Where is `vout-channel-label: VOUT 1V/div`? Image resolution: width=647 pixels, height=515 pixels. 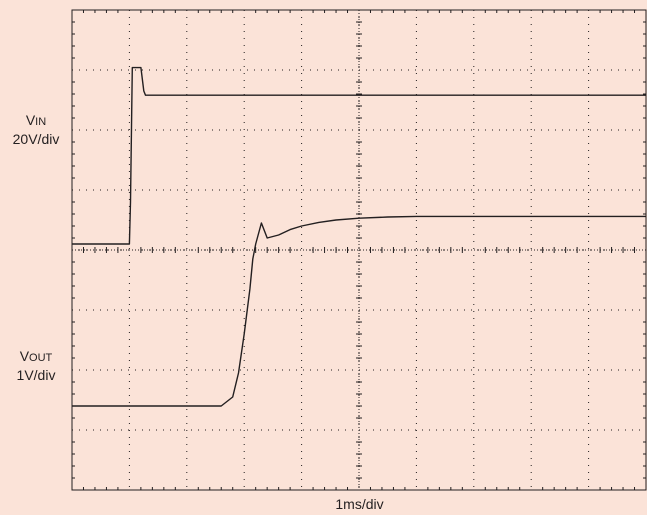 vout-channel-label: VOUT 1V/div is located at coordinates (36, 366).